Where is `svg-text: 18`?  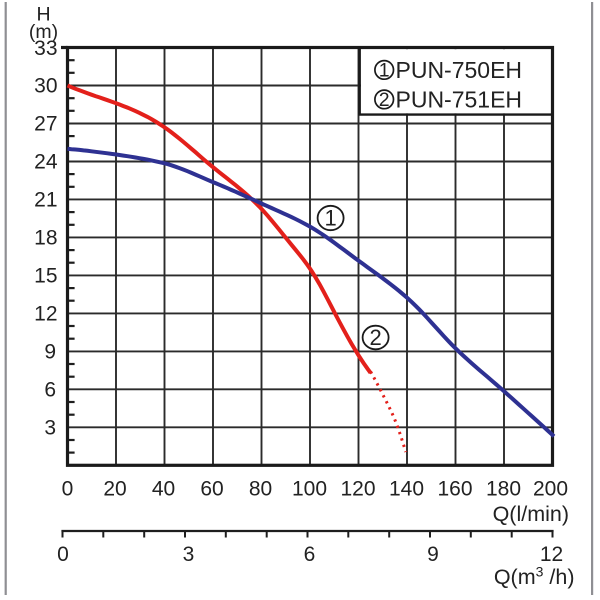
svg-text: 18 is located at coordinates (45, 237).